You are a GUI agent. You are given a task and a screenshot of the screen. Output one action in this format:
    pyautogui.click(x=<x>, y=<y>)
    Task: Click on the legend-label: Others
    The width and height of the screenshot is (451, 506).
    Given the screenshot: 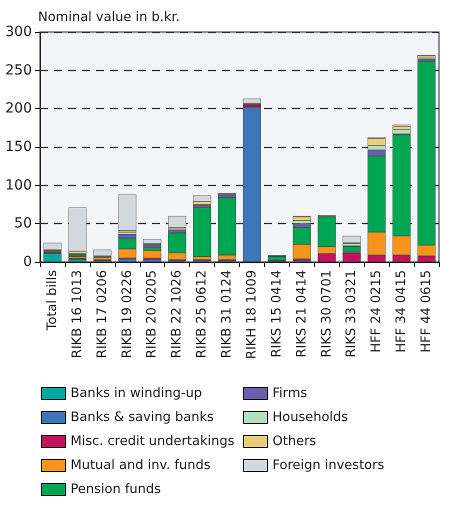 What is the action you would take?
    pyautogui.click(x=294, y=441)
    